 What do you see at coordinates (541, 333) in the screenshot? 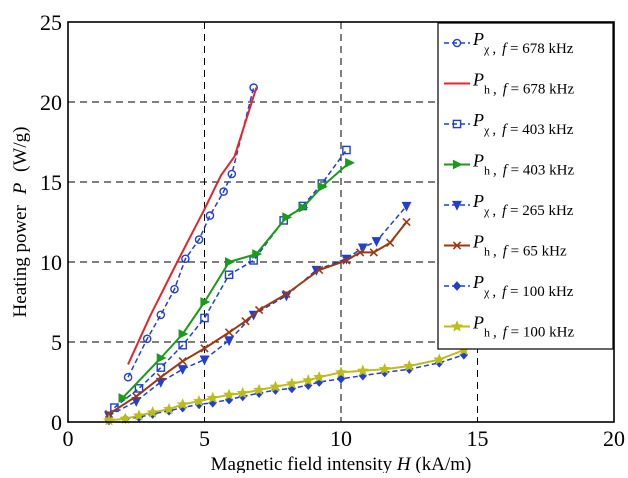
I see `legend-frequency: = 100 kHz` at bounding box center [541, 333].